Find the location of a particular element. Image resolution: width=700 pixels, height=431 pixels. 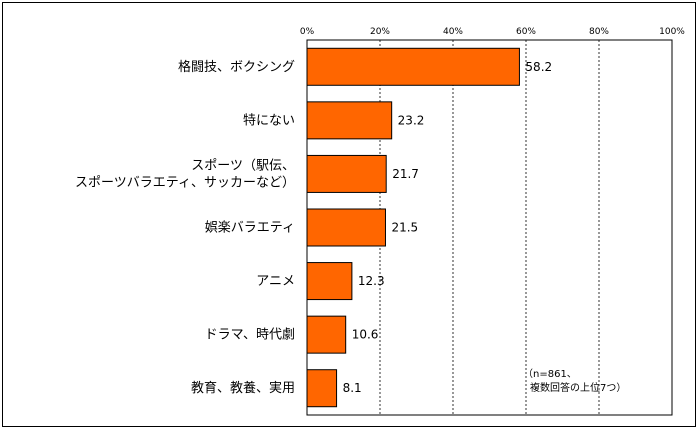

category-label: アニメ is located at coordinates (275, 281).